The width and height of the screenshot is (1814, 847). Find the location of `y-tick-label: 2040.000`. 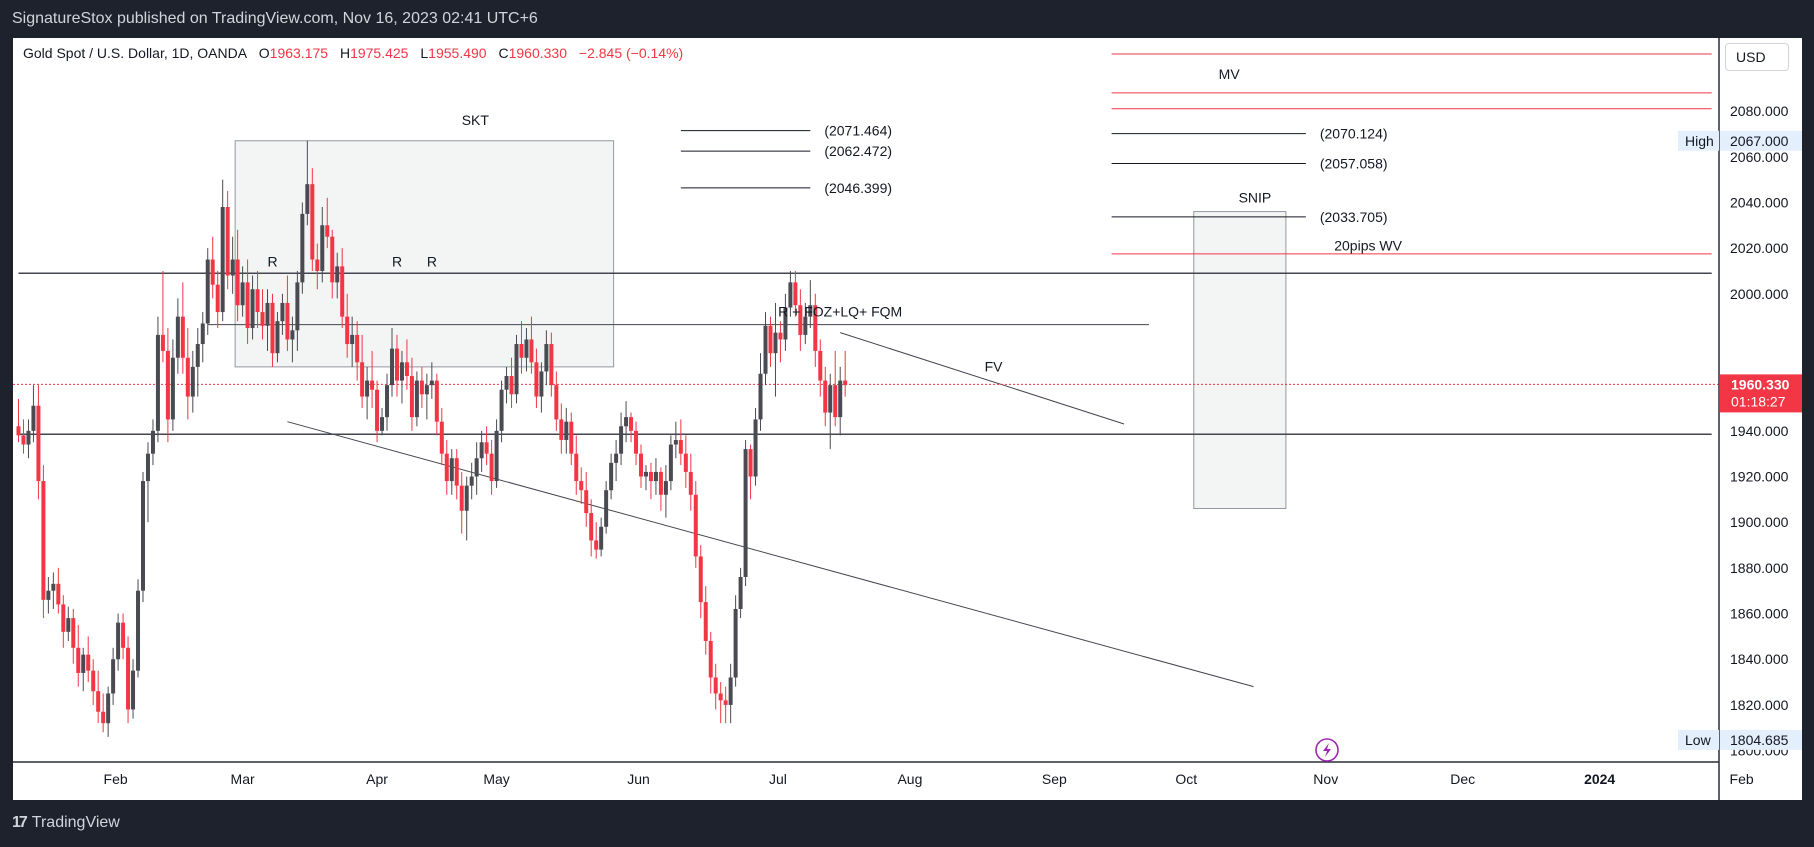

y-tick-label: 2040.000 is located at coordinates (1759, 202).